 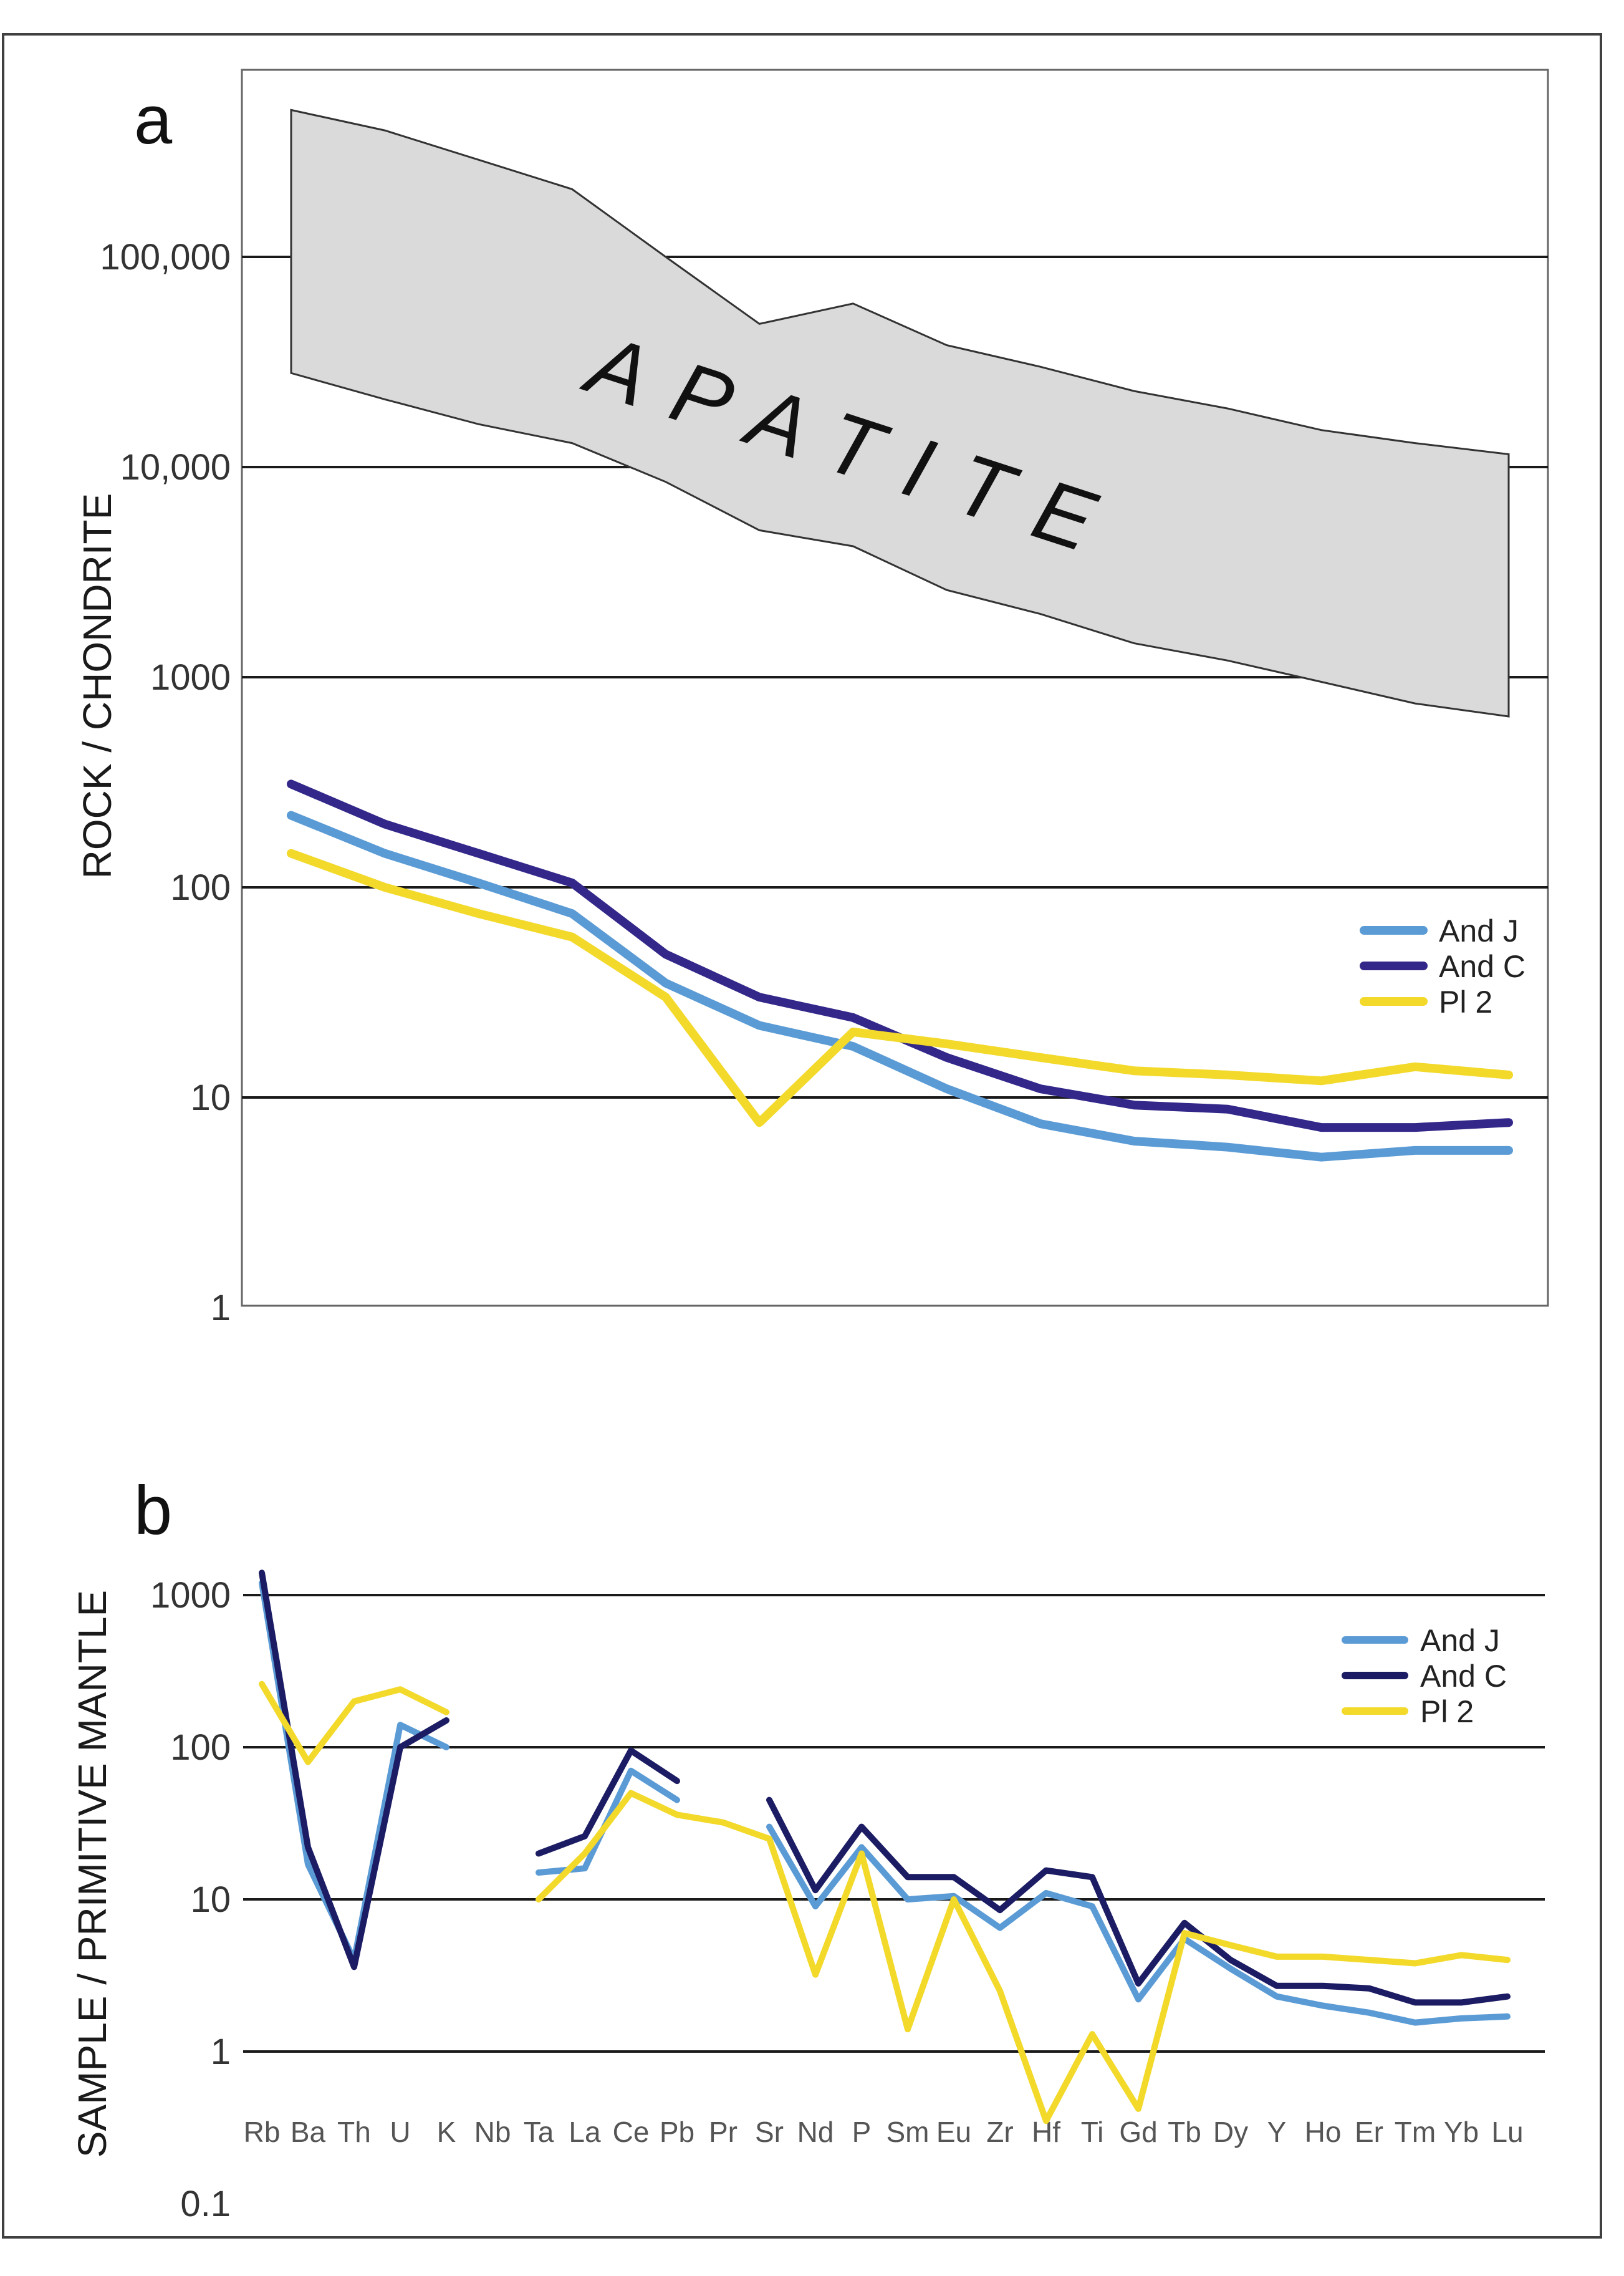 What do you see at coordinates (1323, 2132) in the screenshot?
I see `panel-b-x-tick-label: Ho` at bounding box center [1323, 2132].